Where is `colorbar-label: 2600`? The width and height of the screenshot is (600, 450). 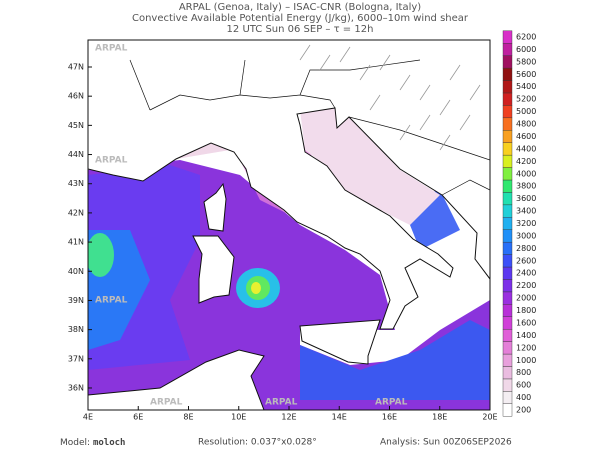
colorbar-label: 2600 is located at coordinates (526, 260).